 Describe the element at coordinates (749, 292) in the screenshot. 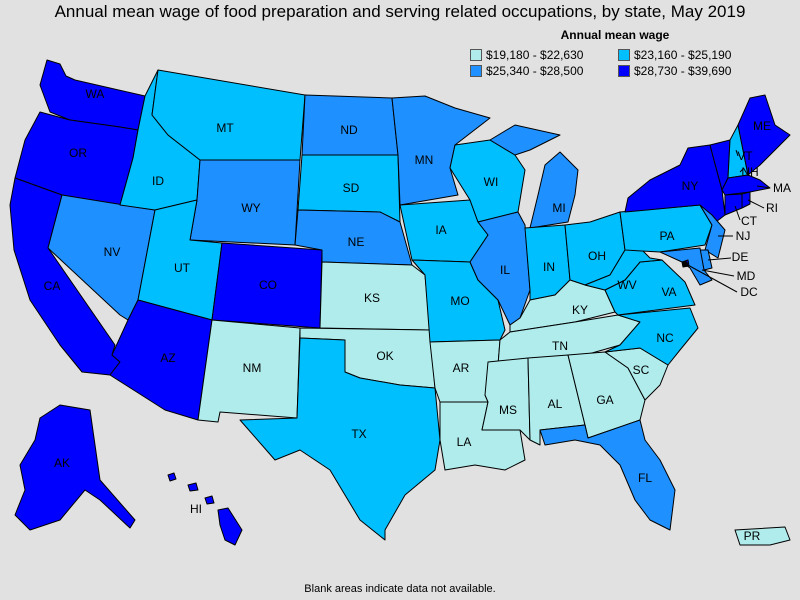

I see `state-label-dc: DC` at that location.